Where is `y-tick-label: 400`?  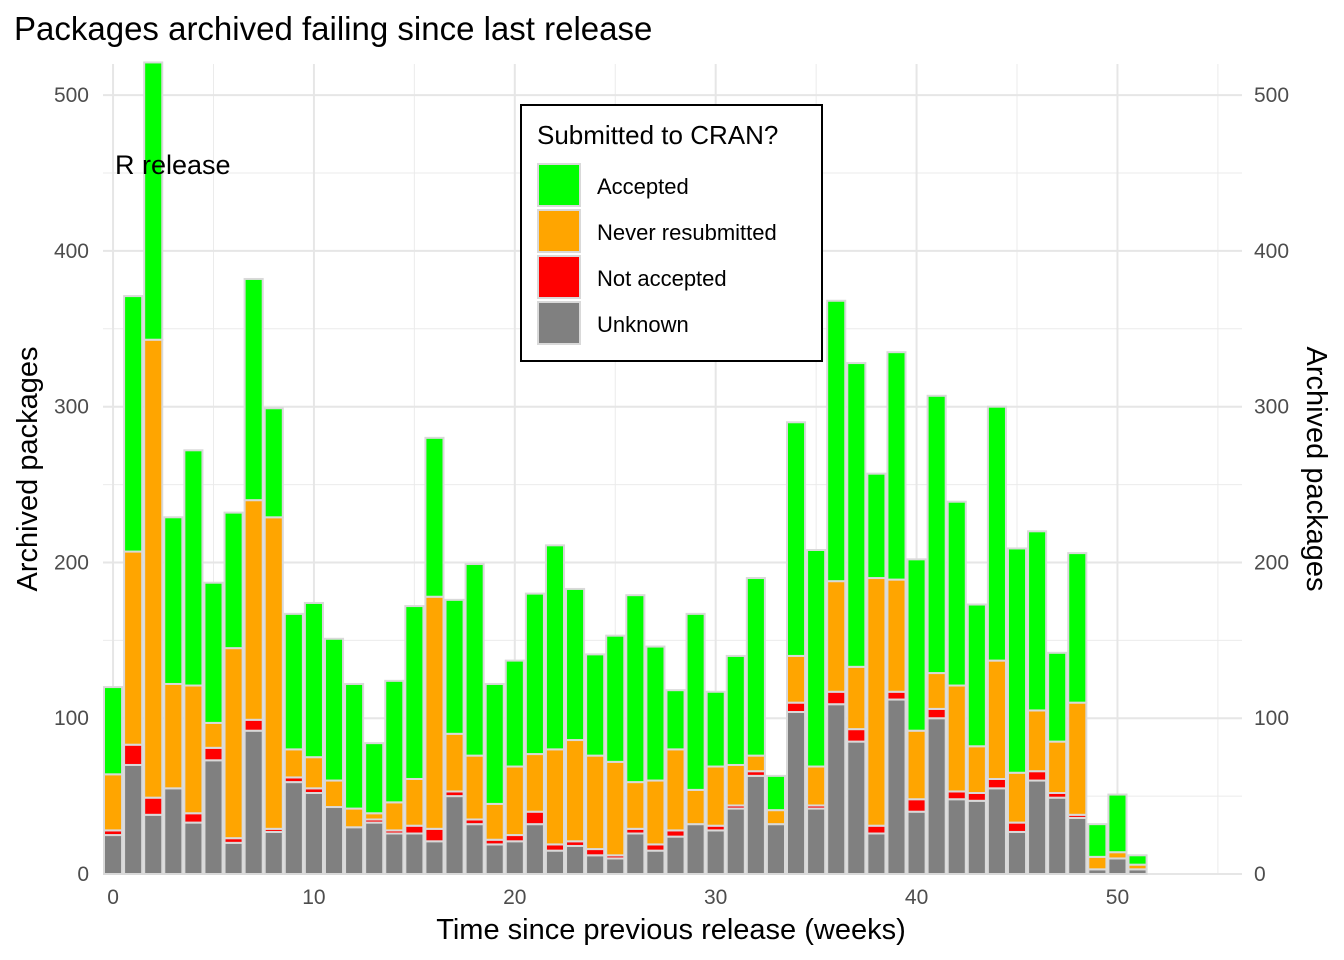 y-tick-label: 400 is located at coordinates (71, 251).